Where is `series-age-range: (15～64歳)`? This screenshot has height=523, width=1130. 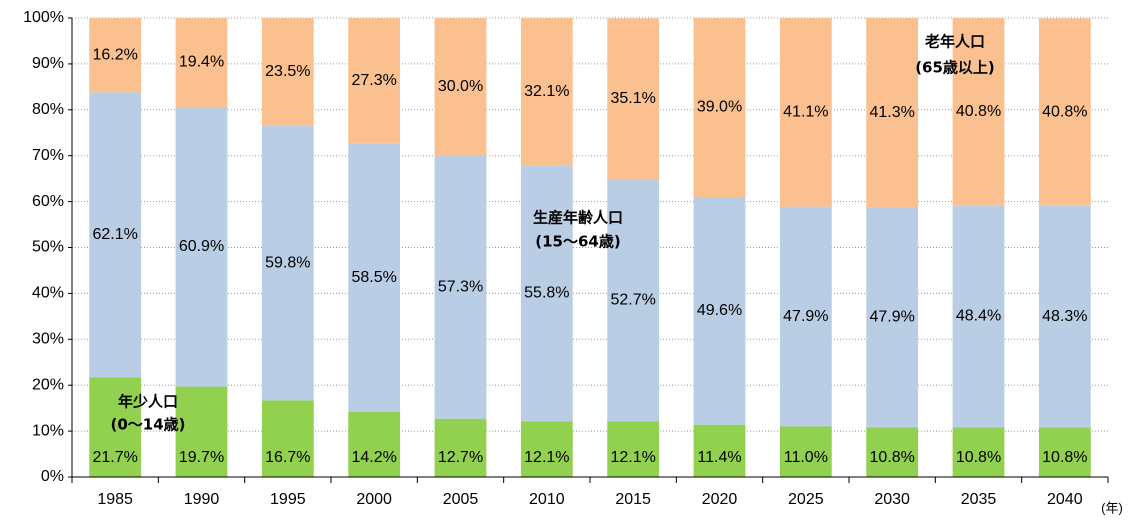 series-age-range: (15～64歳) is located at coordinates (577, 242).